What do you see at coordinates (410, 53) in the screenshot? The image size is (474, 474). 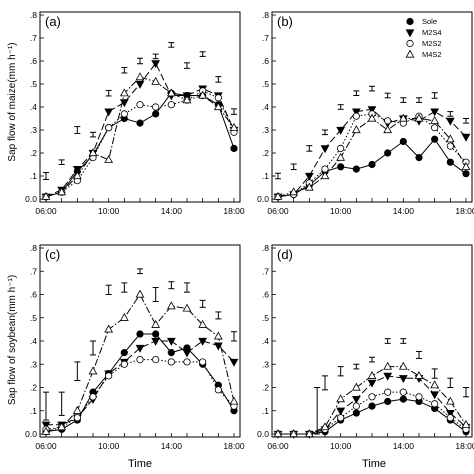 I see `legend-marker-m4s2` at bounding box center [410, 53].